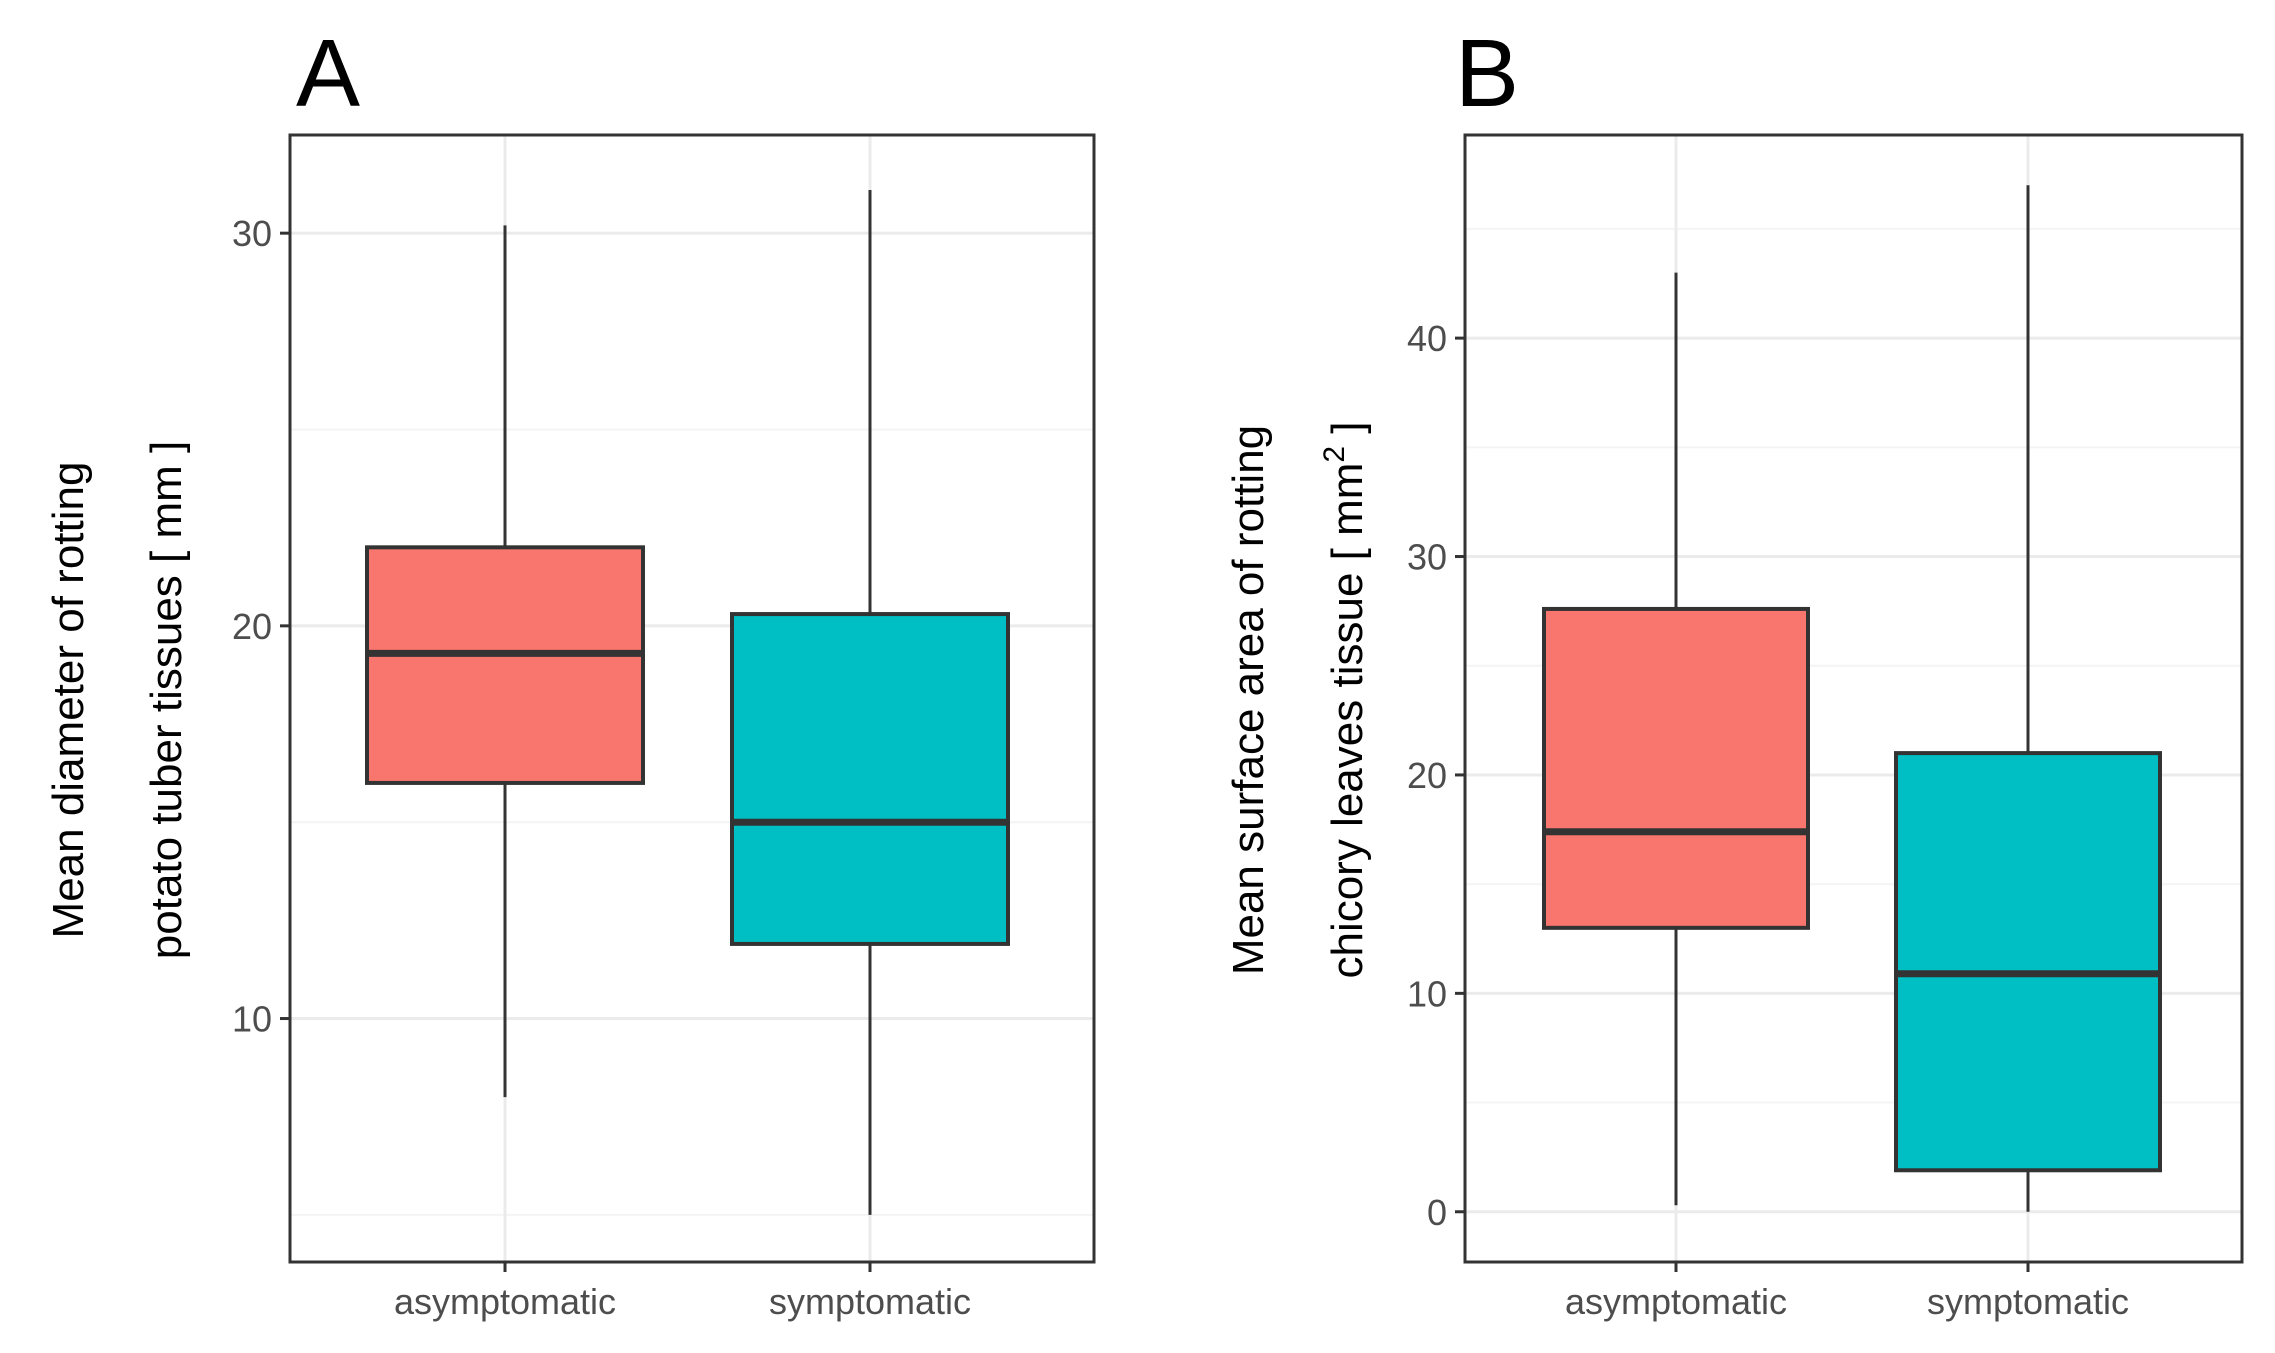 The height and width of the screenshot is (1353, 2275). What do you see at coordinates (2028, 962) in the screenshot?
I see `panel-b-iqr-box-symptomatic` at bounding box center [2028, 962].